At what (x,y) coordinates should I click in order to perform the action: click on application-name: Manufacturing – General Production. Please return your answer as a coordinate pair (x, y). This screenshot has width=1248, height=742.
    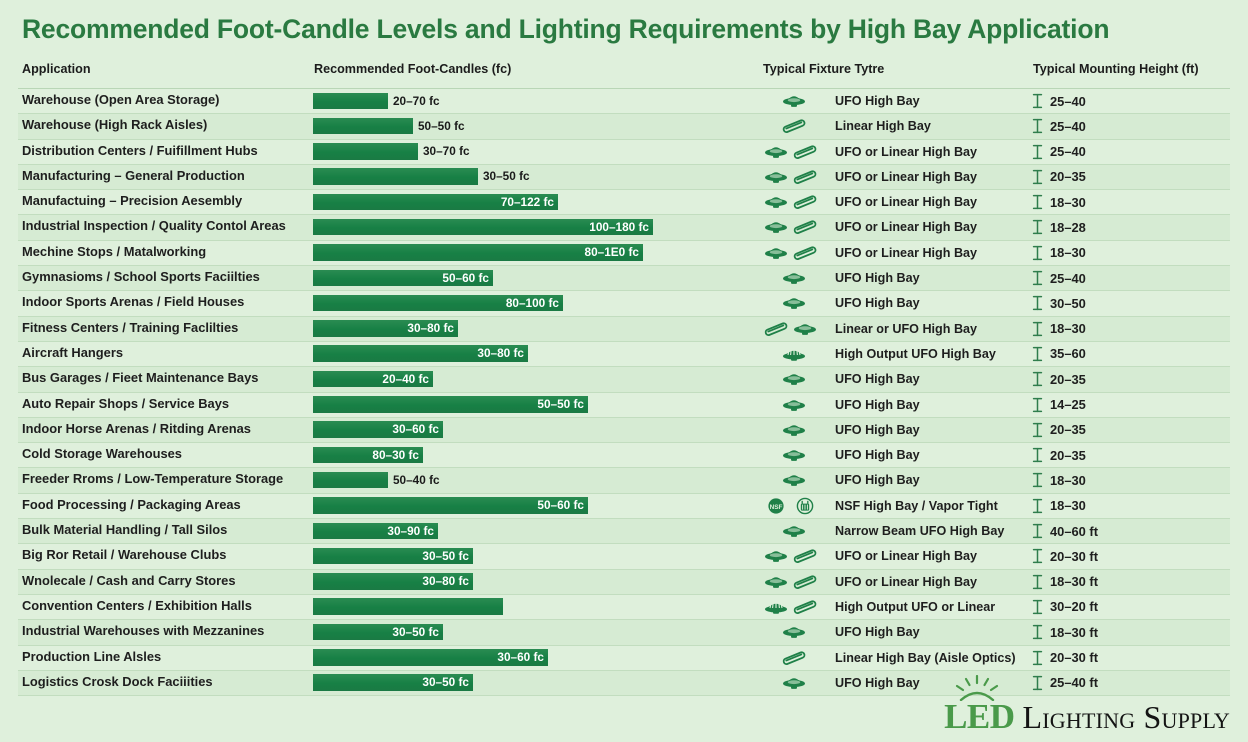
    Looking at the image, I should click on (133, 175).